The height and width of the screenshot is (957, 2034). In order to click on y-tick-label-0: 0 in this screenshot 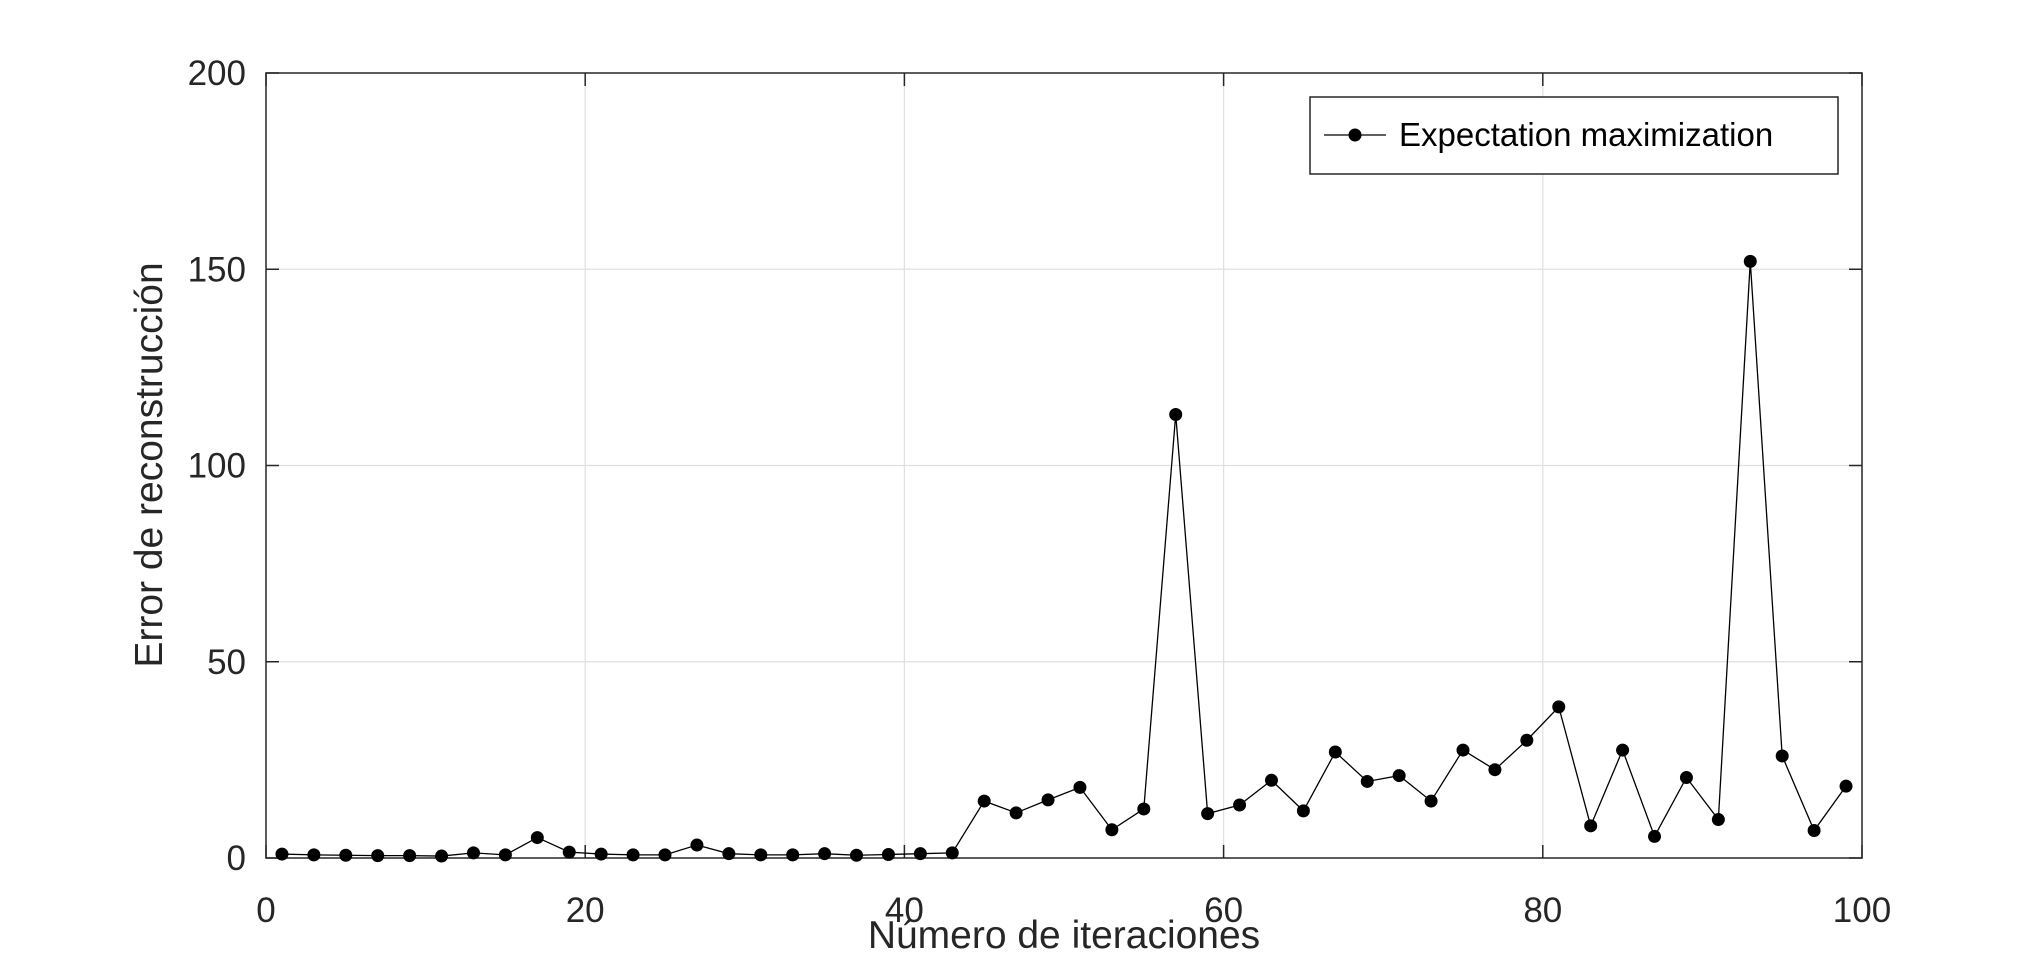, I will do `click(236, 858)`.